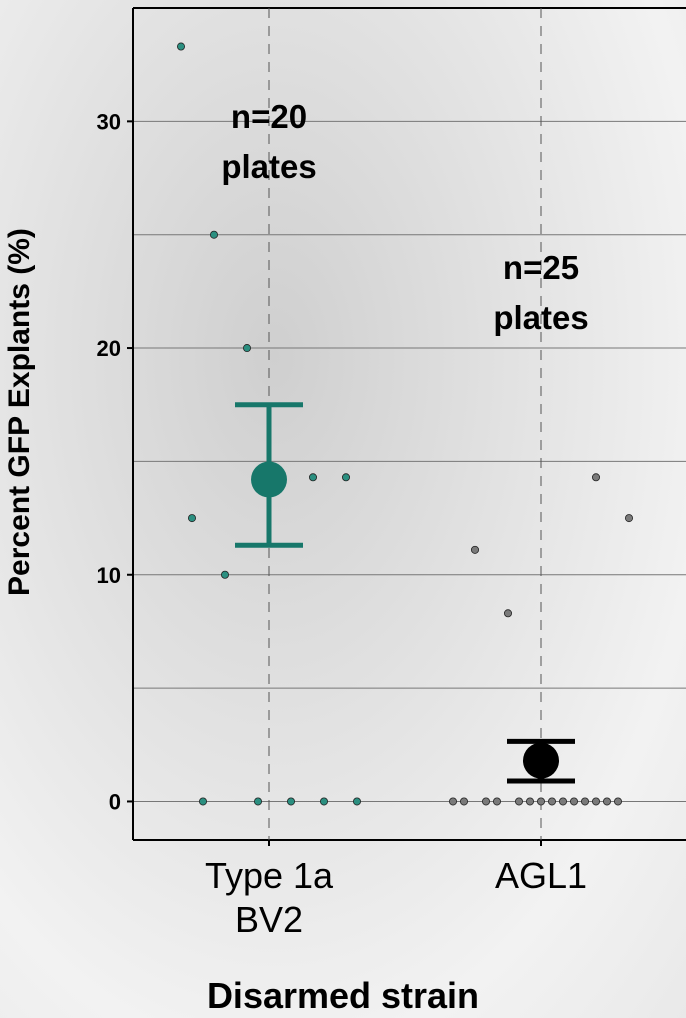 The height and width of the screenshot is (1018, 686). I want to click on y-axis-title: Percent GFP Explants (%), so click(19, 412).